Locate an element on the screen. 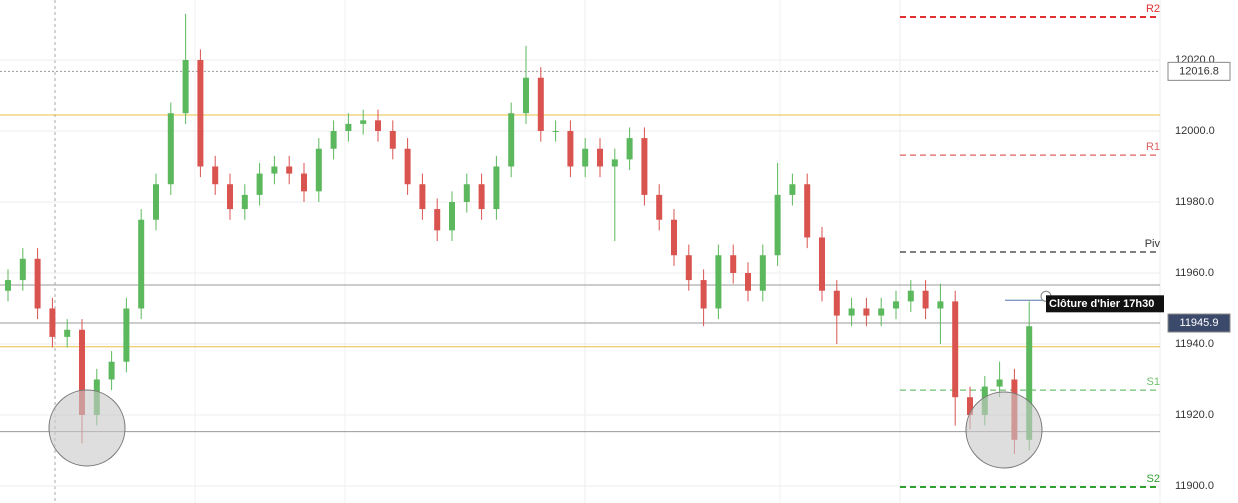  price-label: 12016.8 is located at coordinates (1199, 71).